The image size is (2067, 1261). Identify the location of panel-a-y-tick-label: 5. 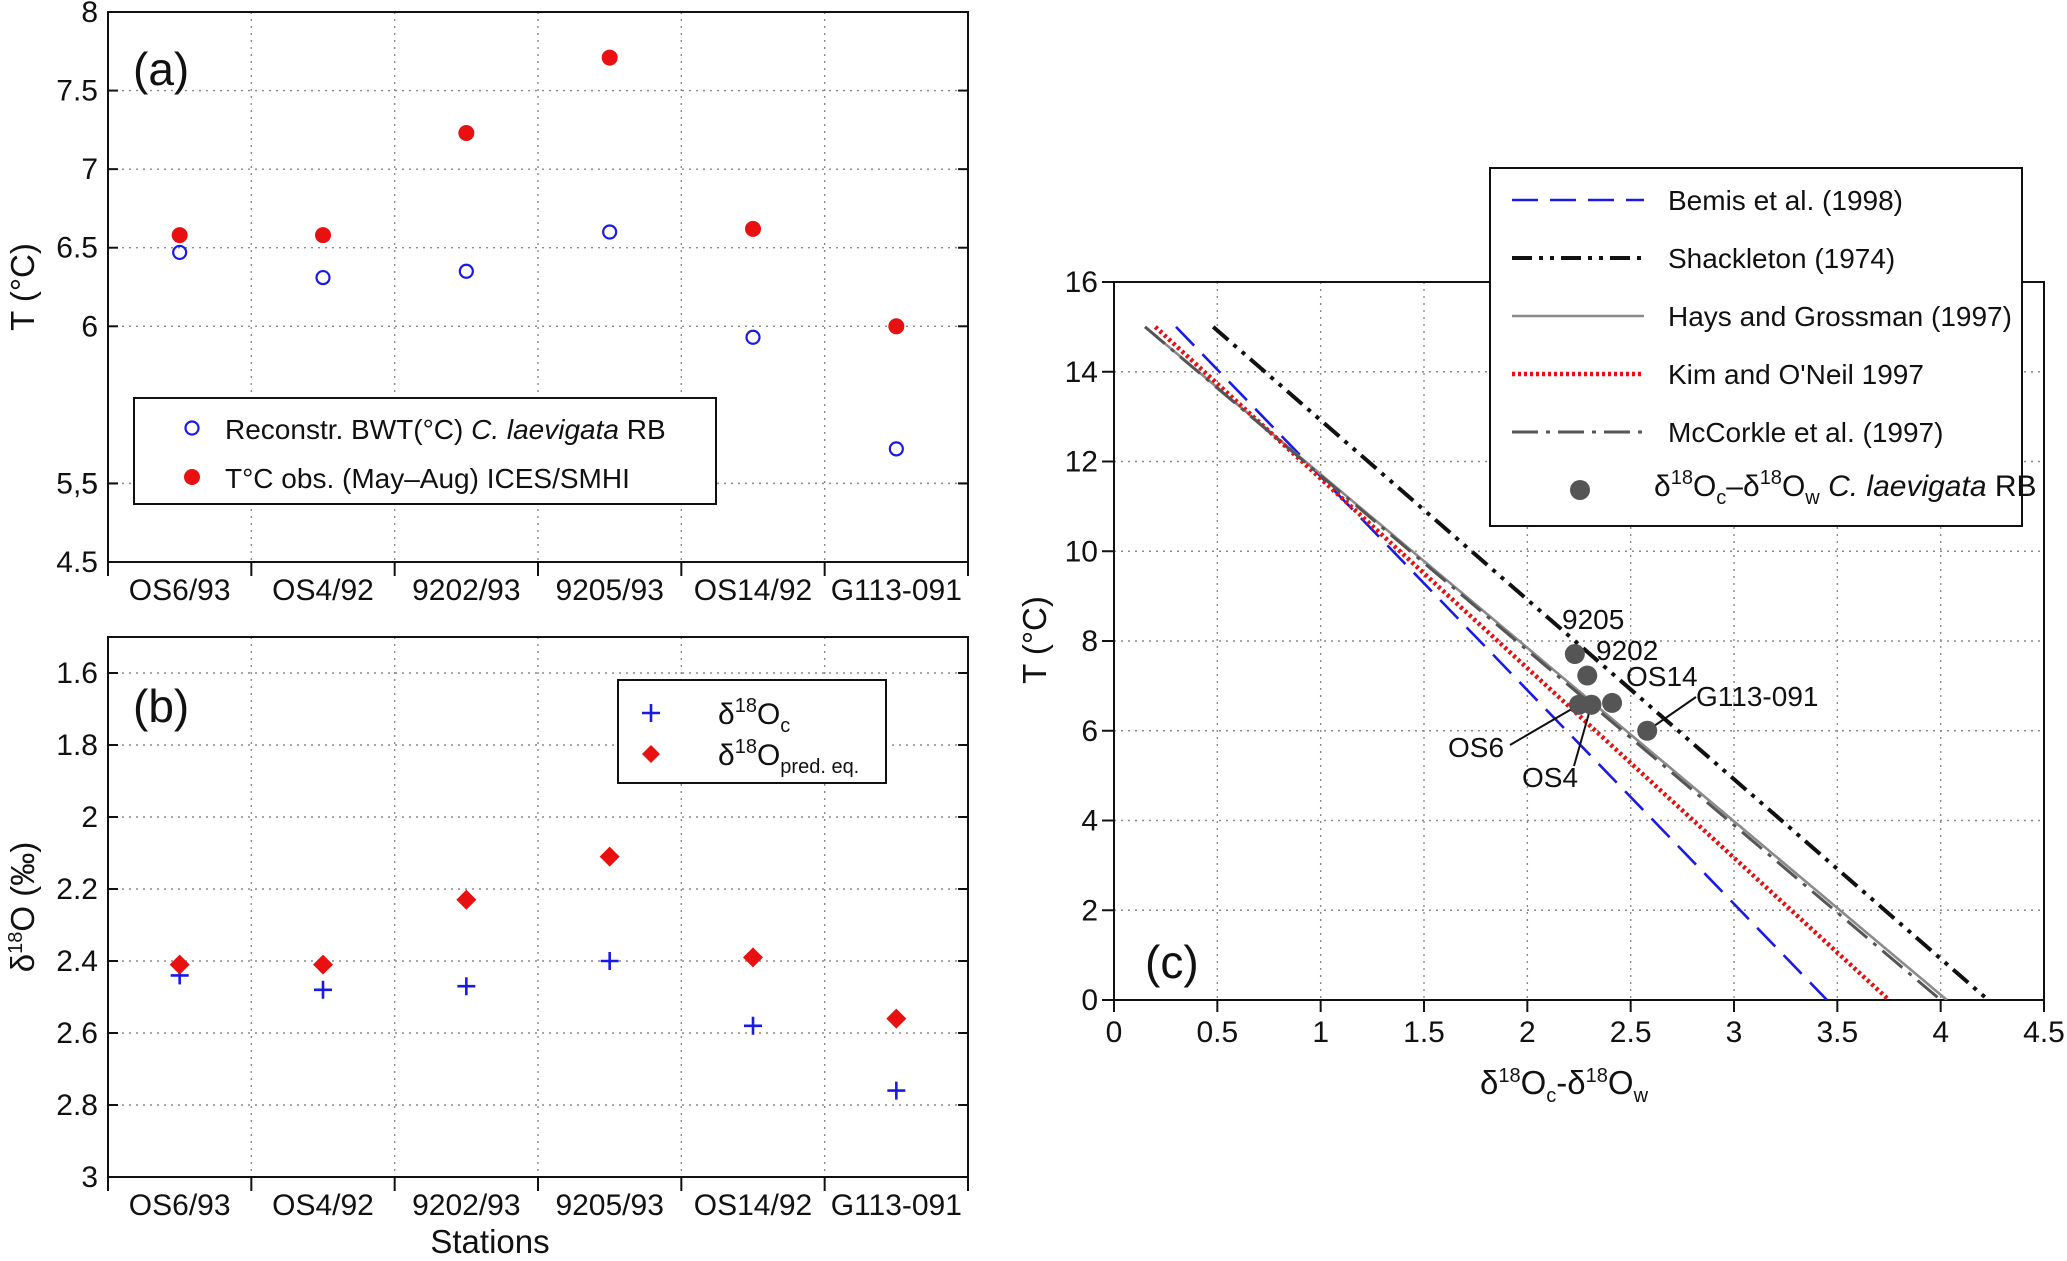
(89, 483).